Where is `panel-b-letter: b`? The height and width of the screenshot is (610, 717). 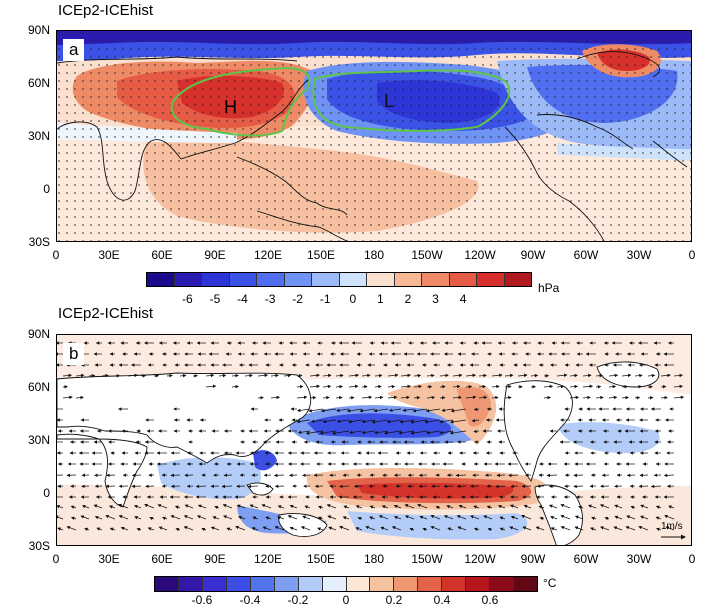 panel-b-letter: b is located at coordinates (74, 354).